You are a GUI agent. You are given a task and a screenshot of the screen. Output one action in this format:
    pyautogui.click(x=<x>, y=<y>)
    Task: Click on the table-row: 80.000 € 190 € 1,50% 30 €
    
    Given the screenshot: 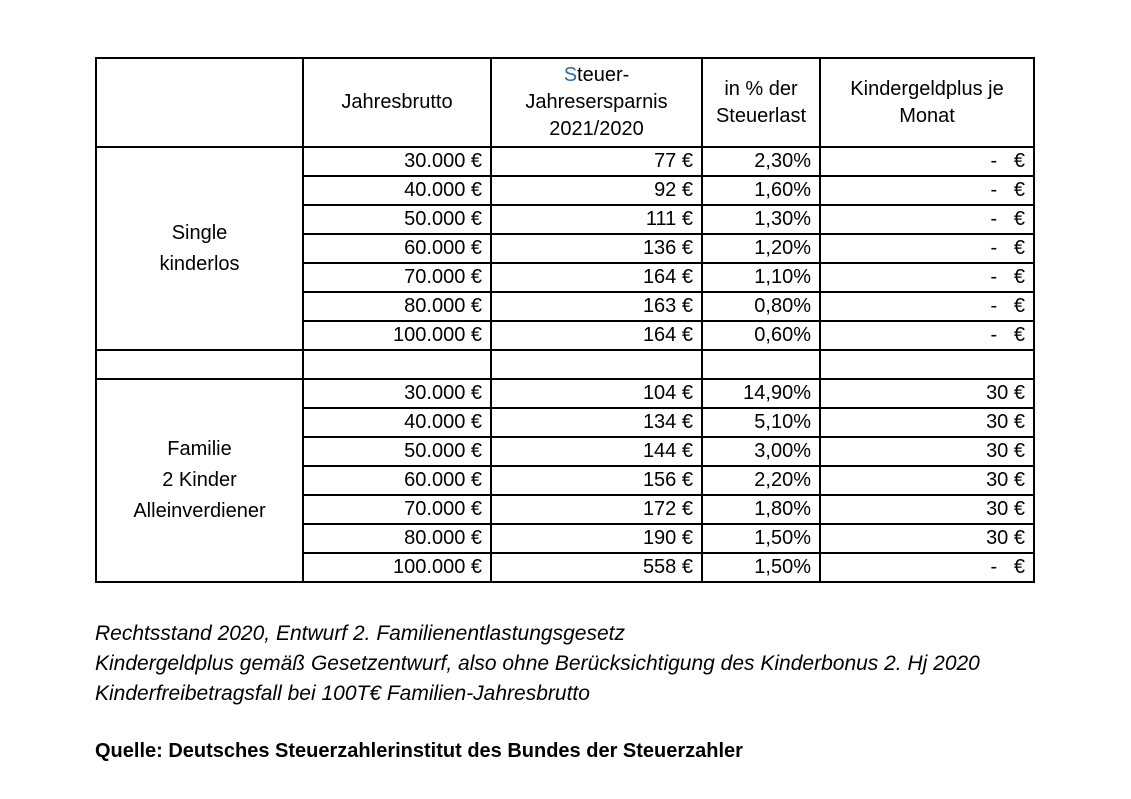 What is the action you would take?
    pyautogui.click(x=565, y=538)
    